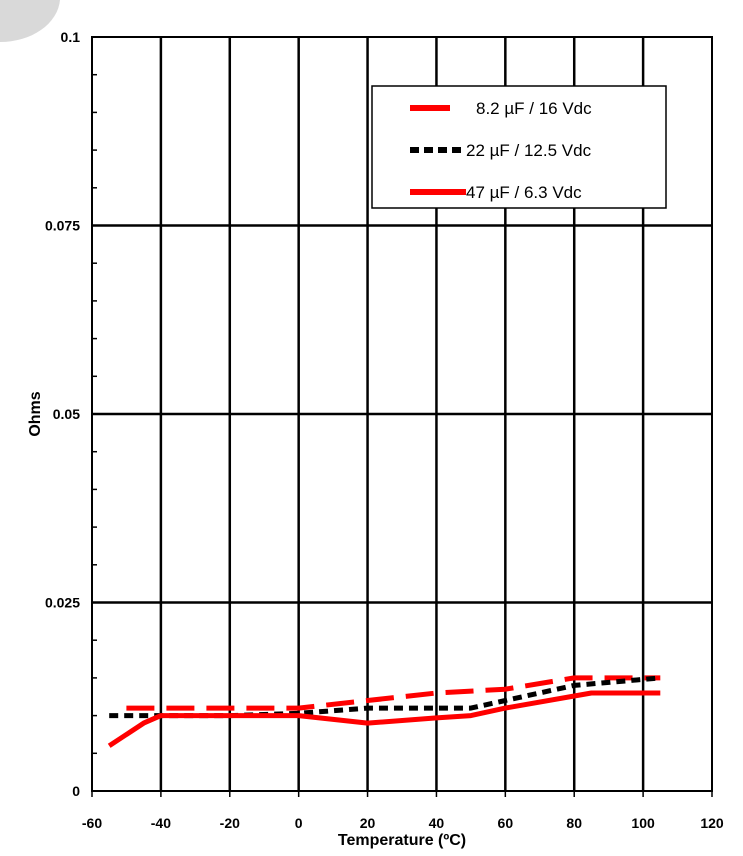 This screenshot has height=856, width=743. I want to click on x-axis-title: Temperature (ºC), so click(402, 840).